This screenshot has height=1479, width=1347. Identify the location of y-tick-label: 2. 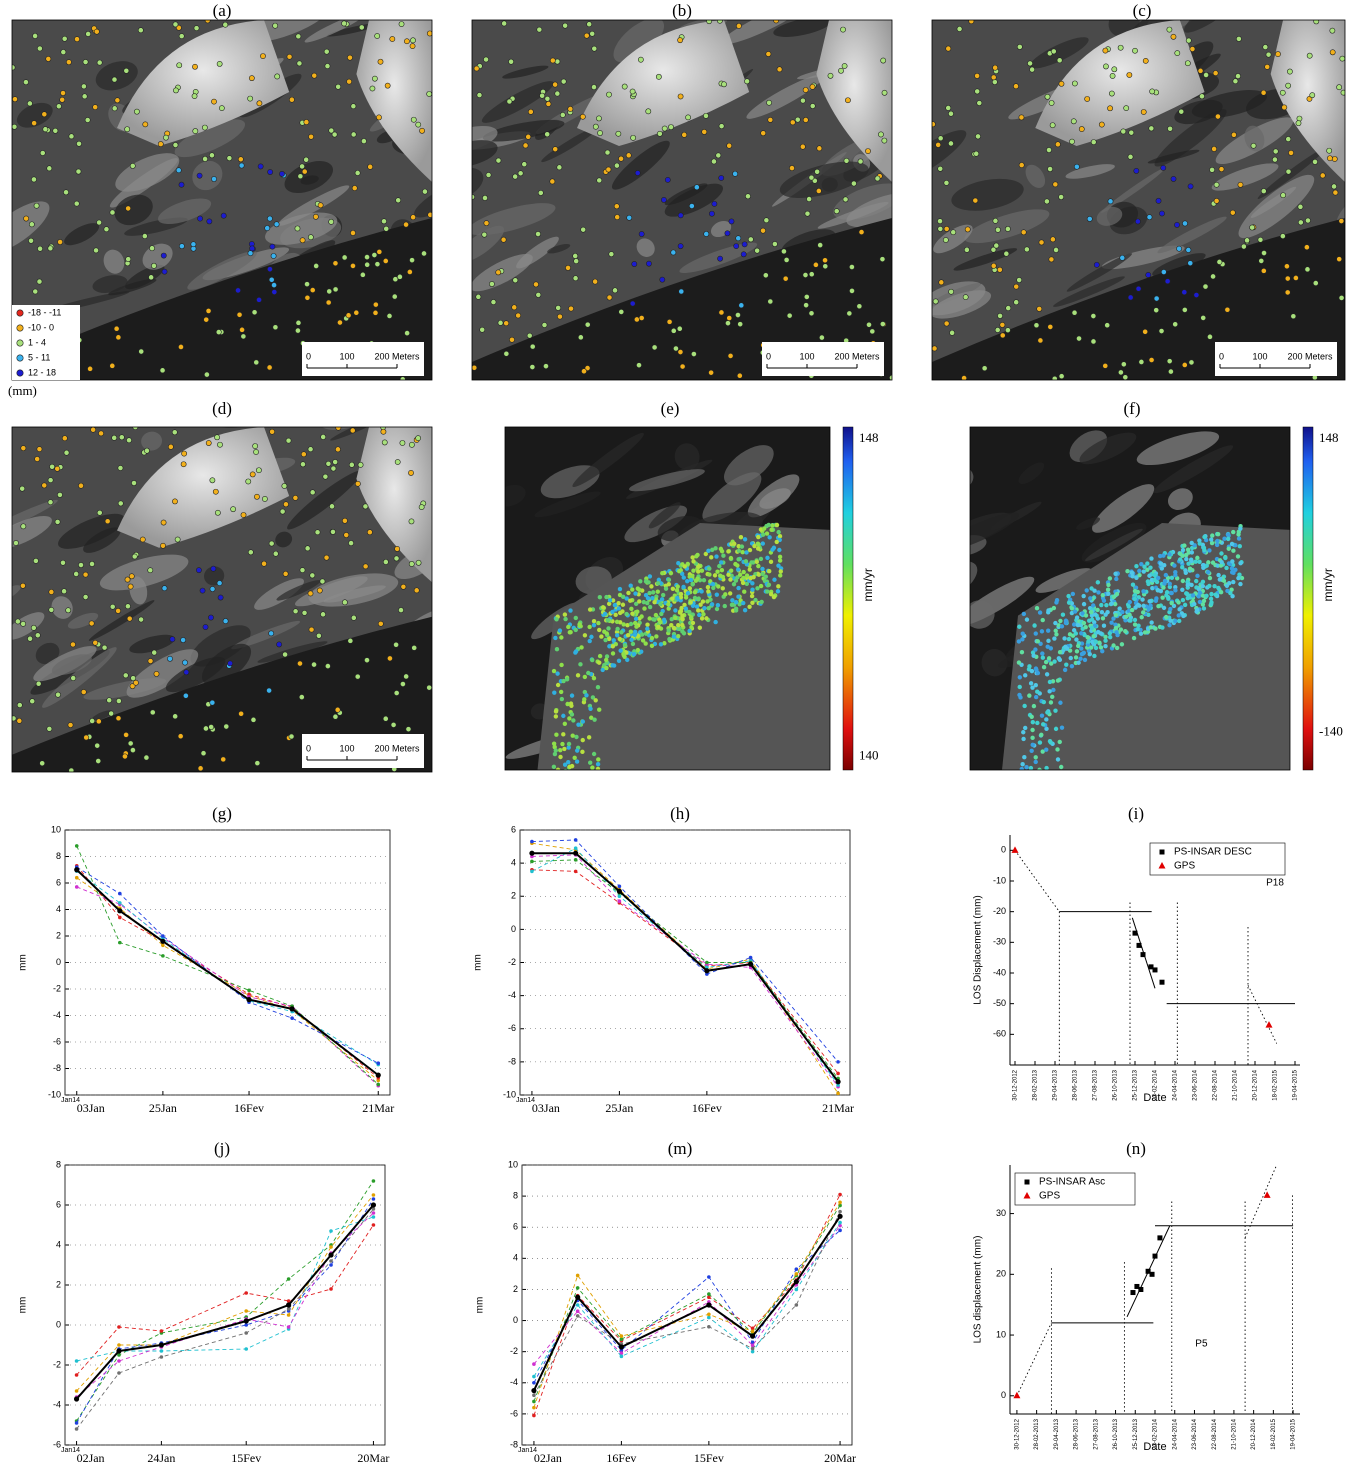
(513, 896).